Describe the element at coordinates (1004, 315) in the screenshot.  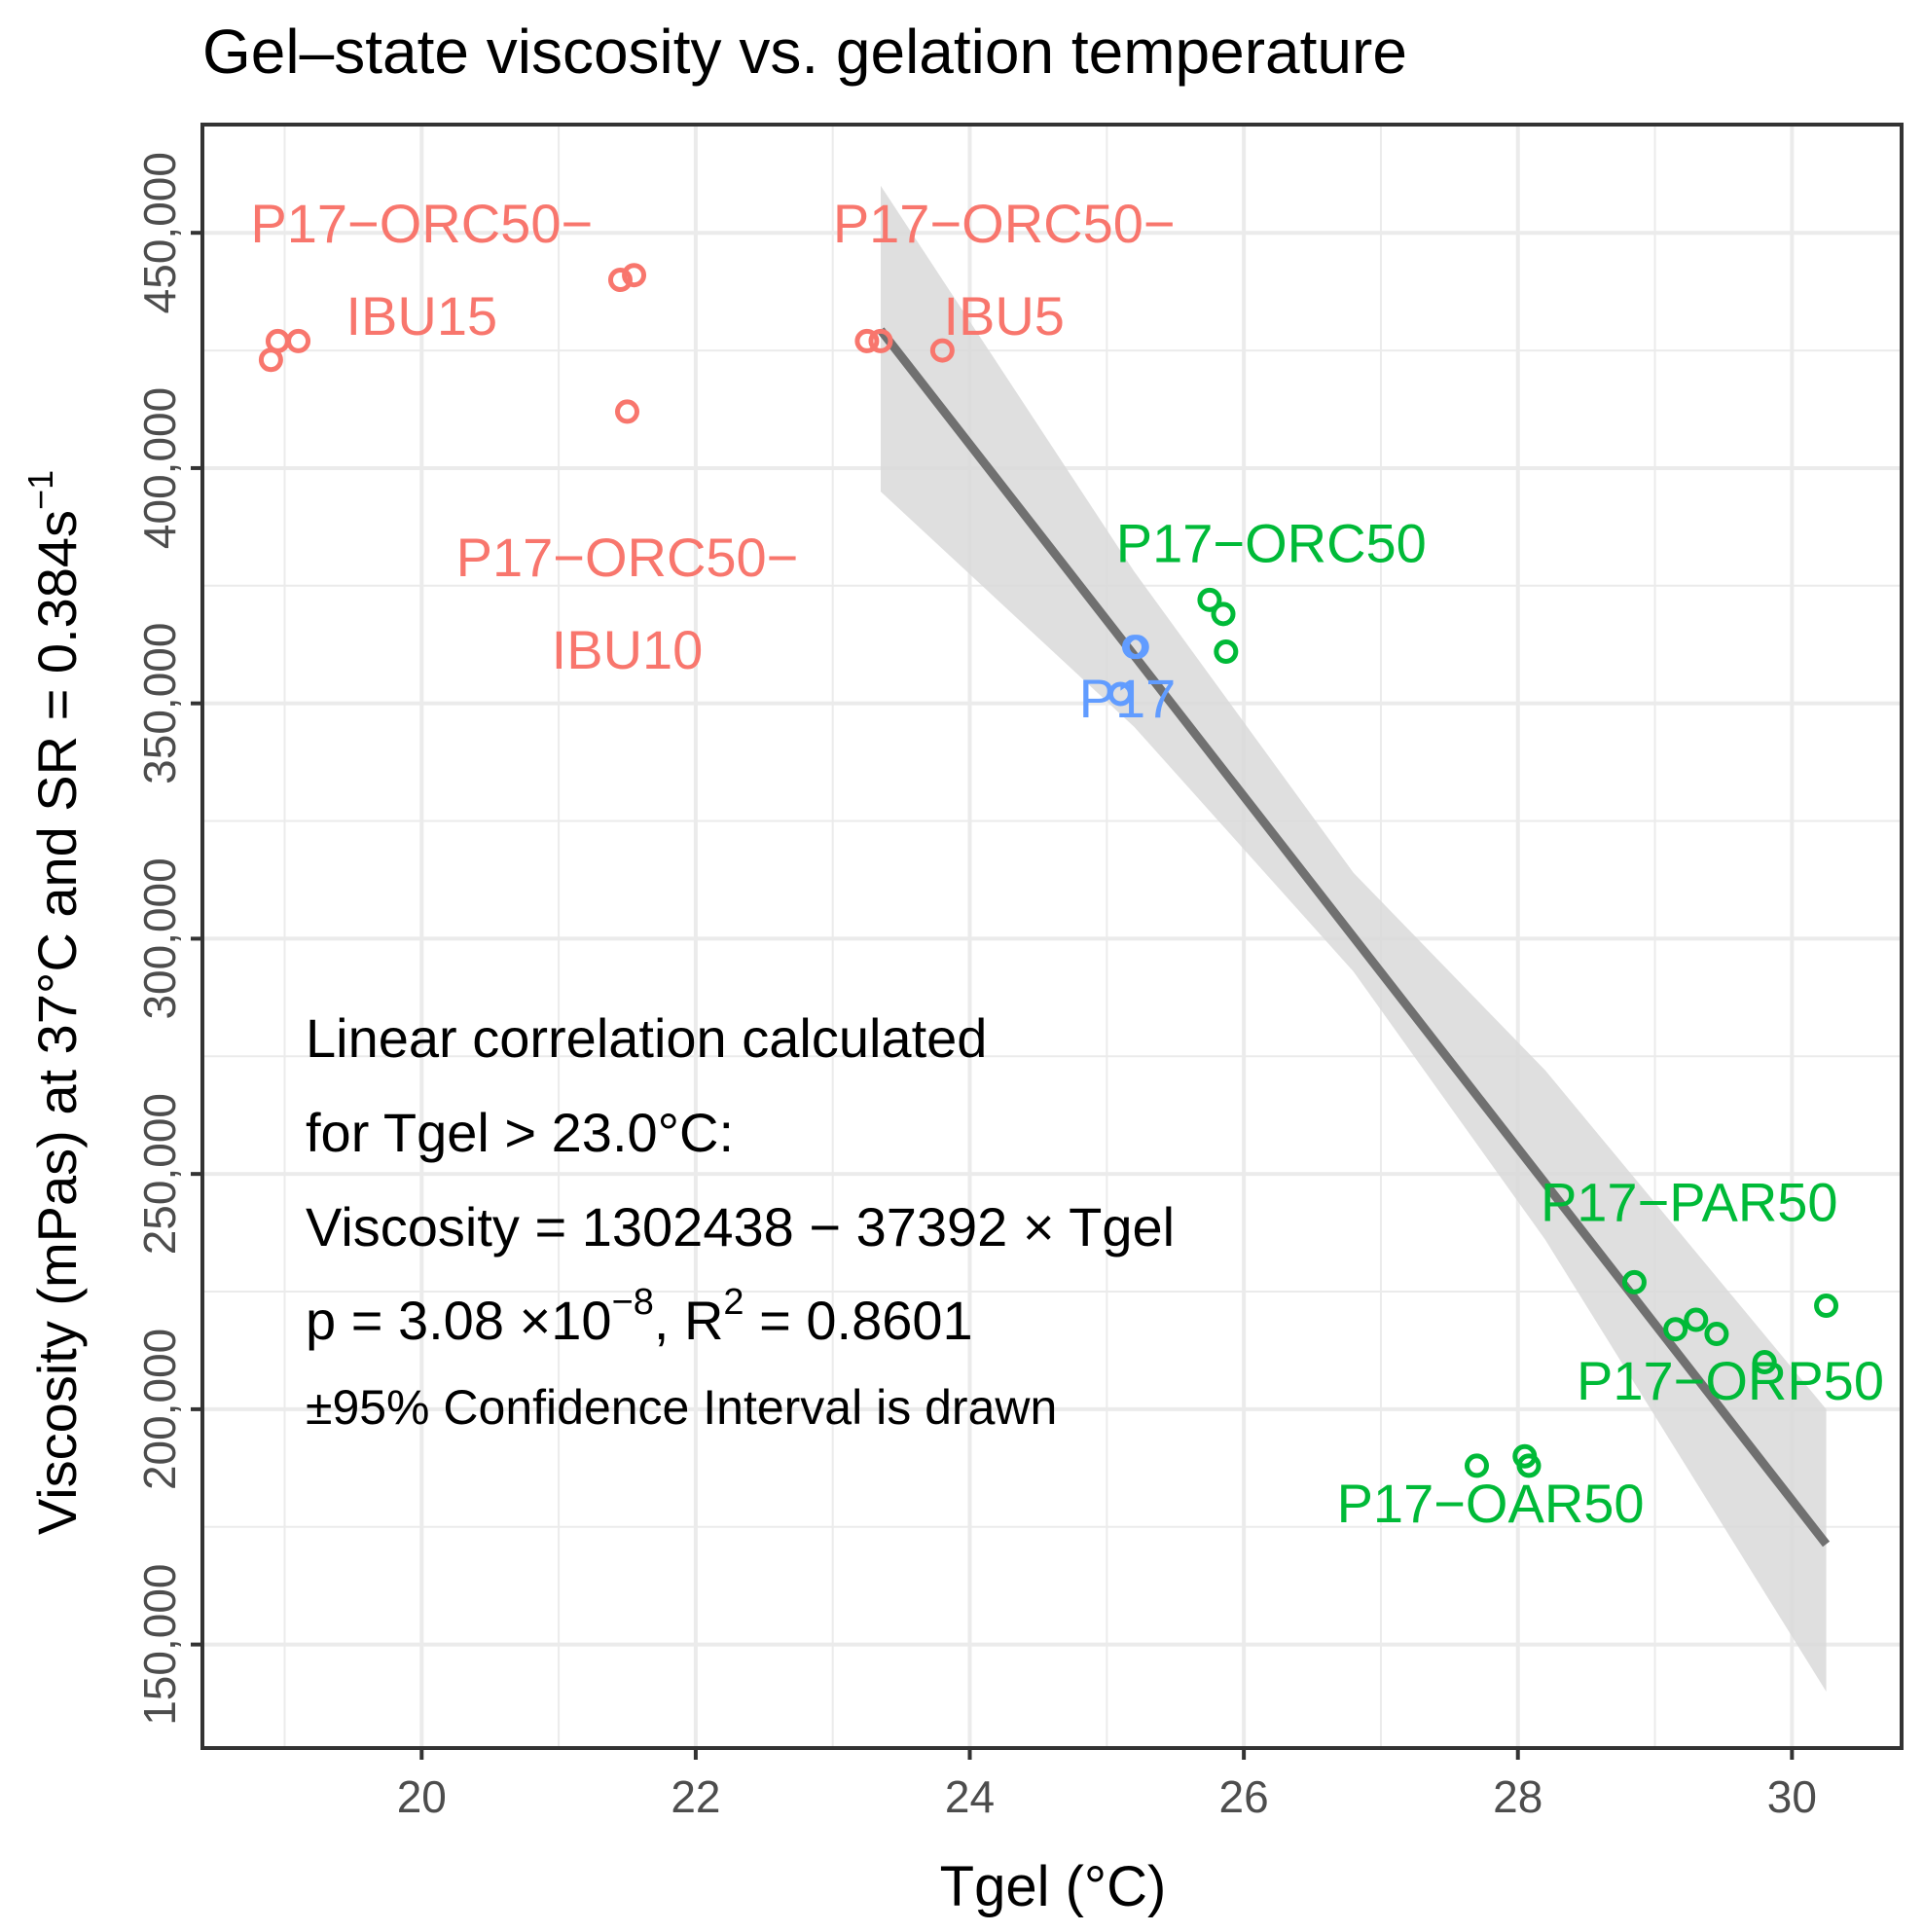
I see `point-label-line: IBU5` at that location.